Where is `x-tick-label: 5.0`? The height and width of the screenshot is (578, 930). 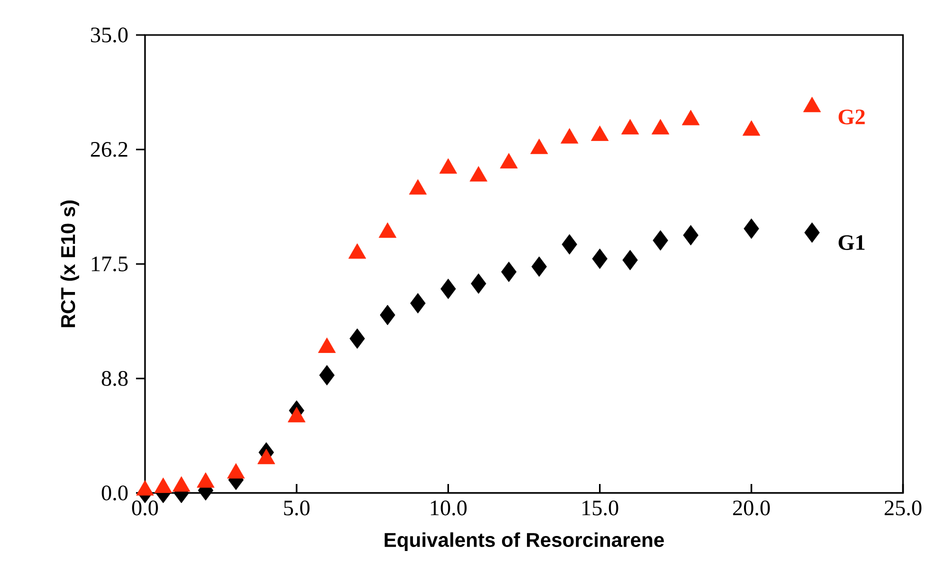
x-tick-label: 5.0 is located at coordinates (297, 508).